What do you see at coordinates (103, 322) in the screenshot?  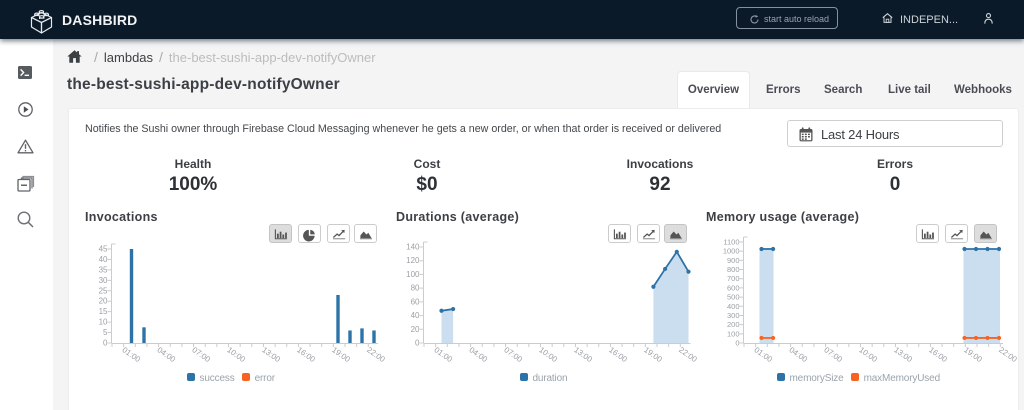 I see `svg-text: 10` at bounding box center [103, 322].